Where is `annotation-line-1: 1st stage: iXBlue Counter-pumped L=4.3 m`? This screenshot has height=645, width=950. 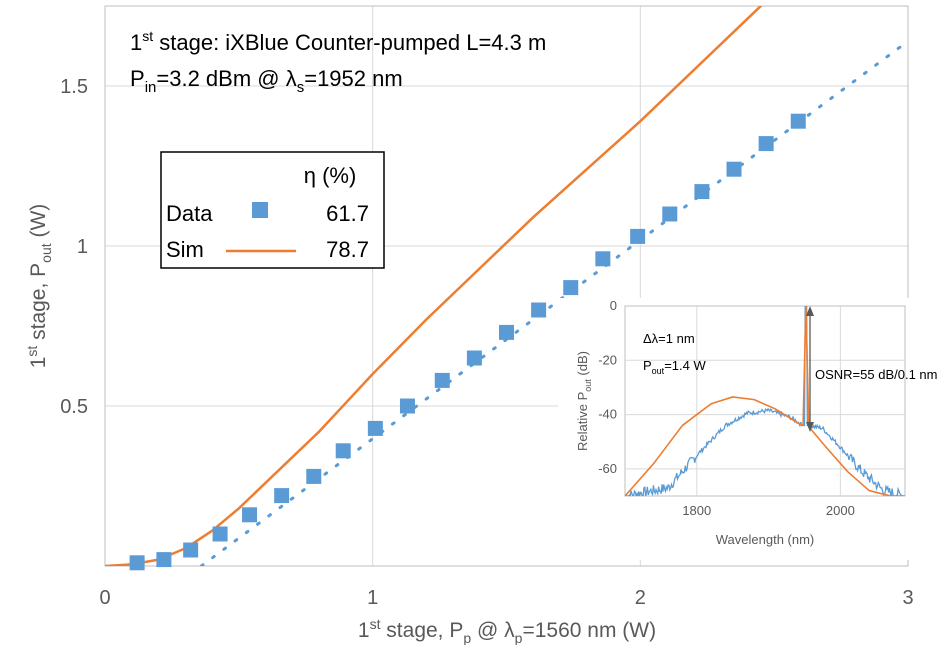
annotation-line-1: 1st stage: iXBlue Counter-pumped L=4.3 m is located at coordinates (338, 41).